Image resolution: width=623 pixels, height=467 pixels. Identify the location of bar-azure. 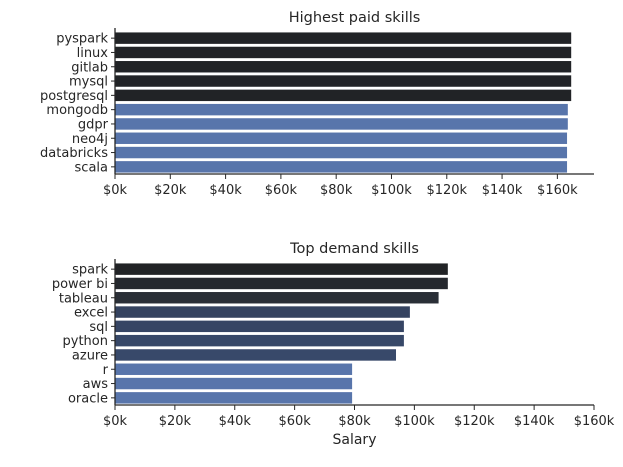
(256, 355).